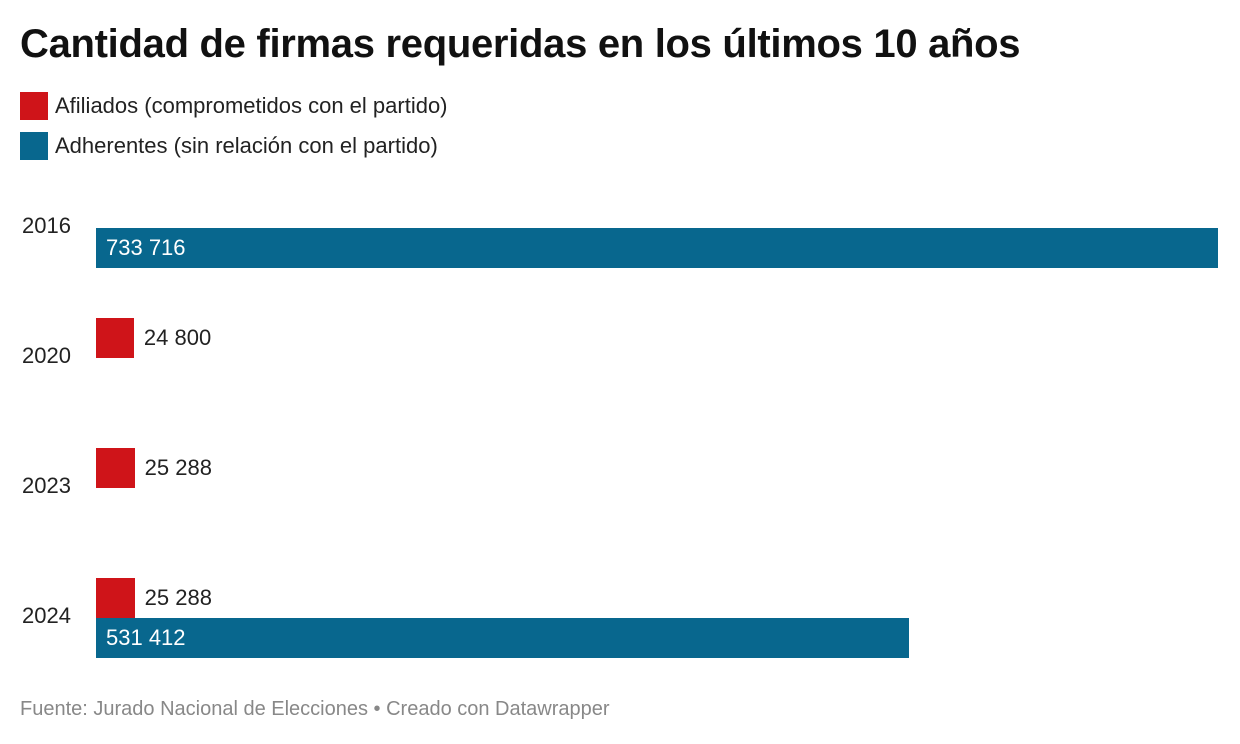 Image resolution: width=1240 pixels, height=744 pixels. What do you see at coordinates (178, 597) in the screenshot?
I see `value-label-2024-afiliados: 25 288` at bounding box center [178, 597].